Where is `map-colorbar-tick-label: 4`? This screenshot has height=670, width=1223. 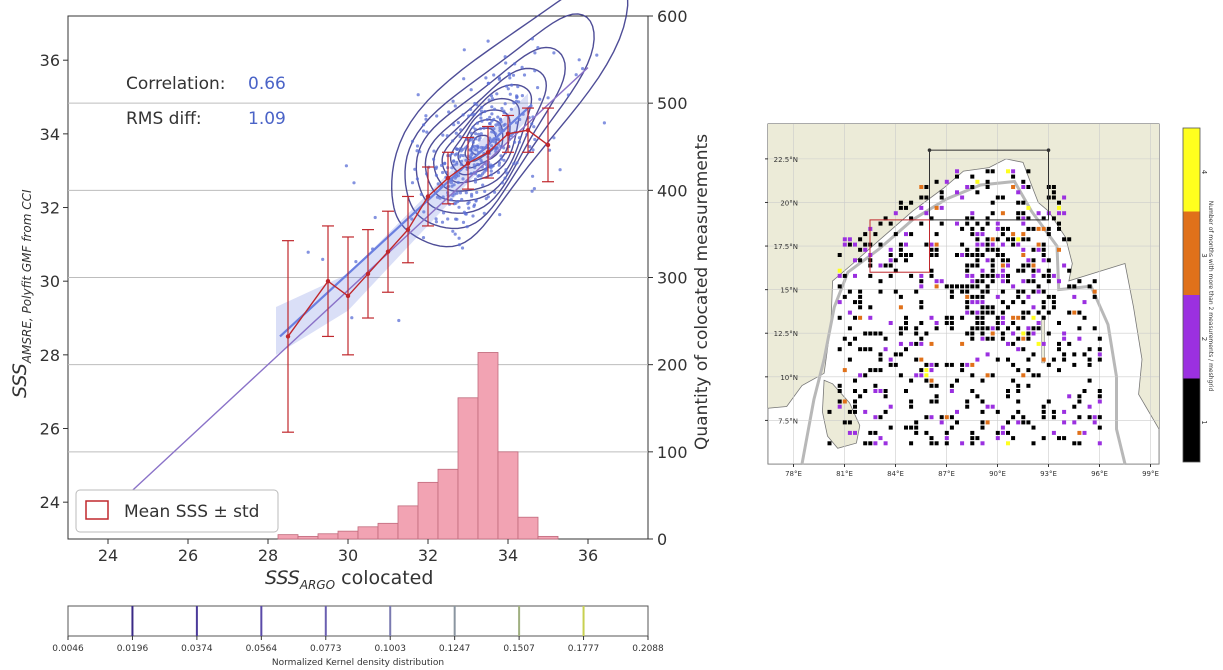
map-colorbar-tick-label: 4 is located at coordinates (1204, 172).